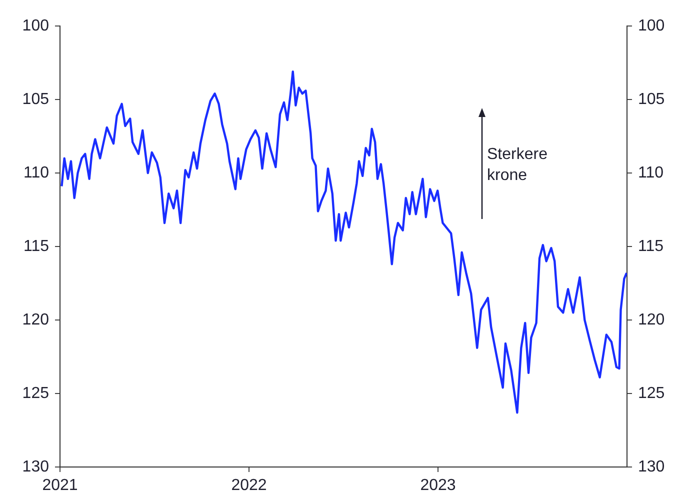 The height and width of the screenshot is (497, 676). What do you see at coordinates (651, 25) in the screenshot?
I see `y2-tick-label: 100` at bounding box center [651, 25].